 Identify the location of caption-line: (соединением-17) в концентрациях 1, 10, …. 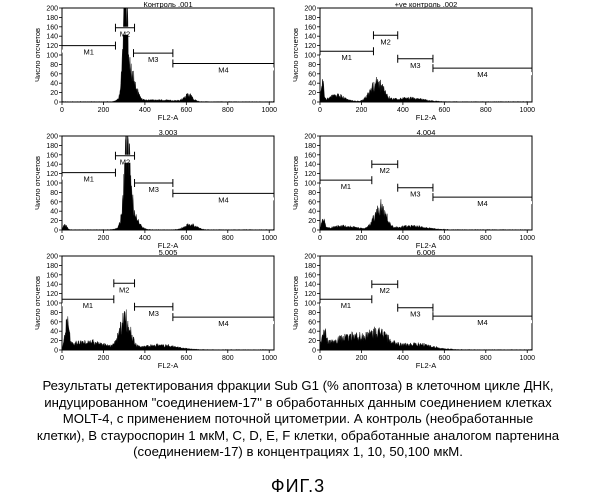
(298, 452).